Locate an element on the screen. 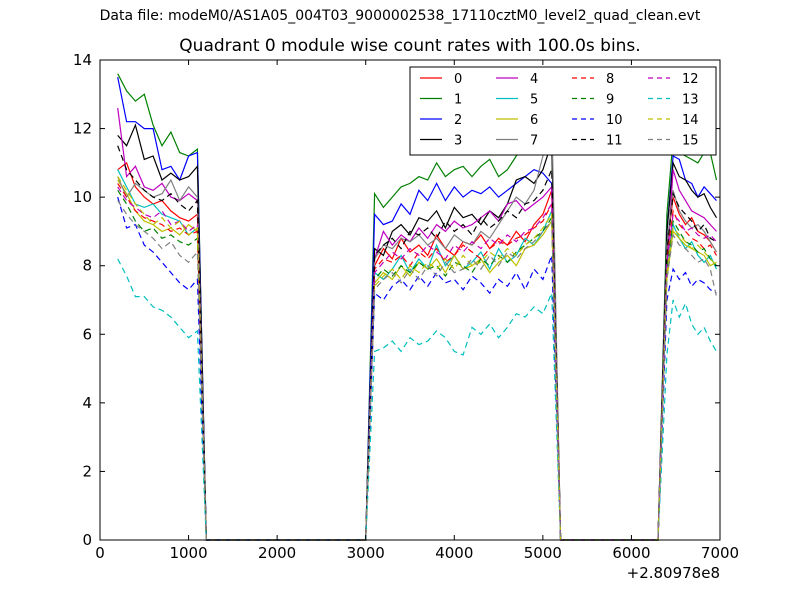 This screenshot has height=600, width=800. x-offset-label: +2.80978e8 is located at coordinates (673, 573).